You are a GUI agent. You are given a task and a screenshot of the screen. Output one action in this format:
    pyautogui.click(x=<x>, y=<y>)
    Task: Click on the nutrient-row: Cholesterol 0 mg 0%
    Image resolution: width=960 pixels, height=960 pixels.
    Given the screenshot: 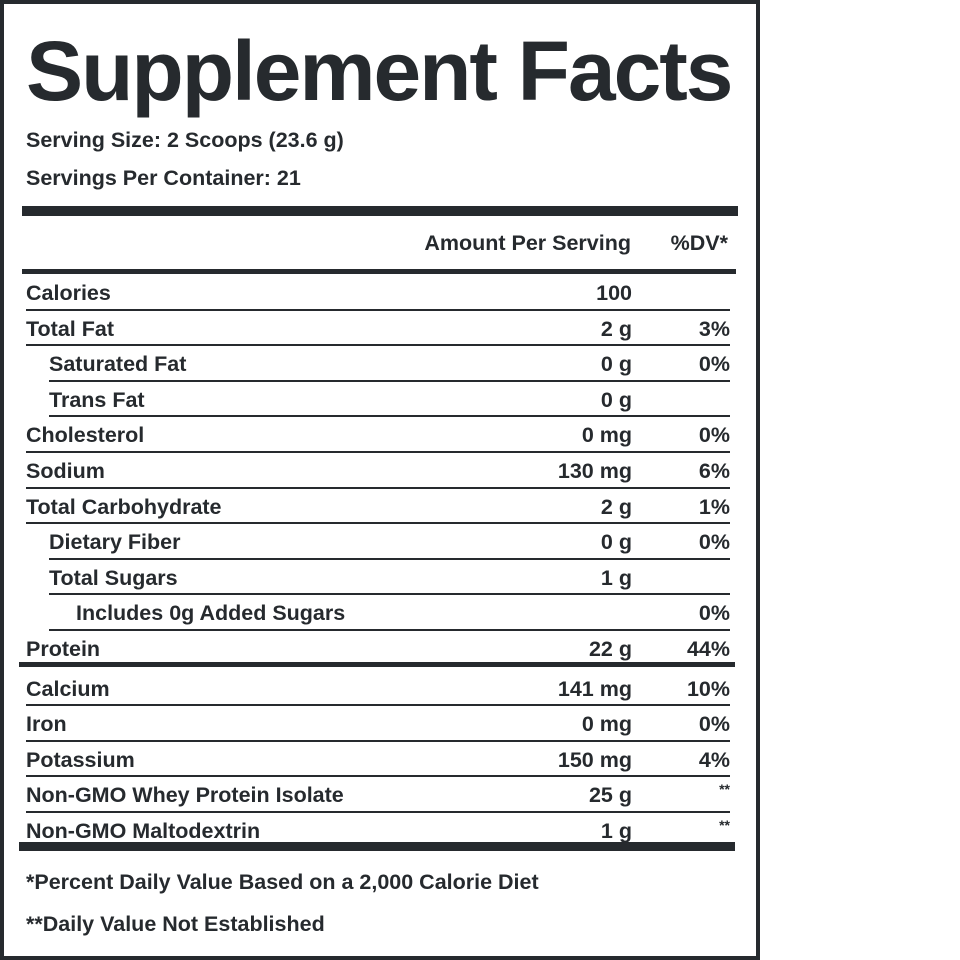 What is the action you would take?
    pyautogui.click(x=378, y=435)
    